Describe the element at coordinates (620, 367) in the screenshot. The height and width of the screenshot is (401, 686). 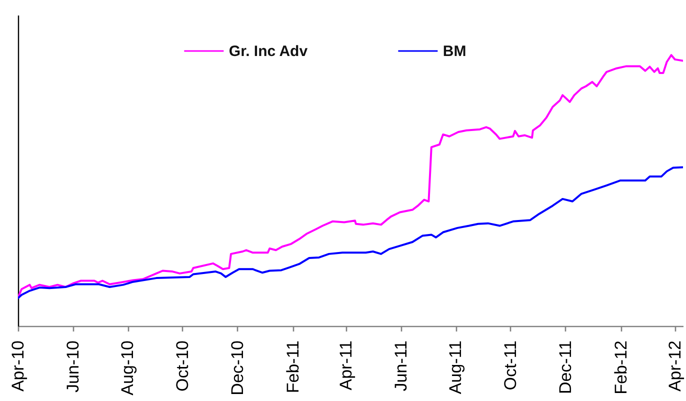
I see `x-tick-label: Feb-12` at that location.